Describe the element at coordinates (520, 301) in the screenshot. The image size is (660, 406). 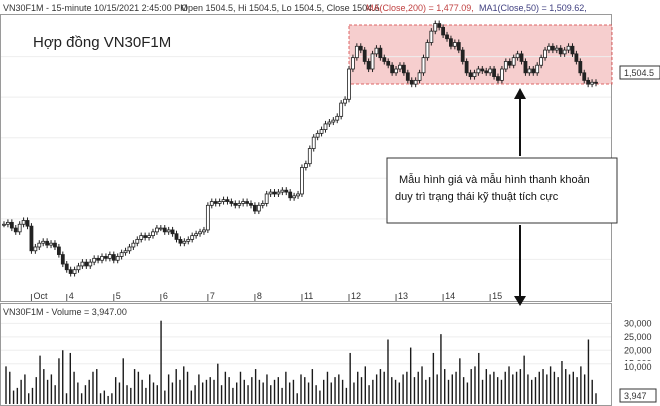
I see `arrow-down-head` at that location.